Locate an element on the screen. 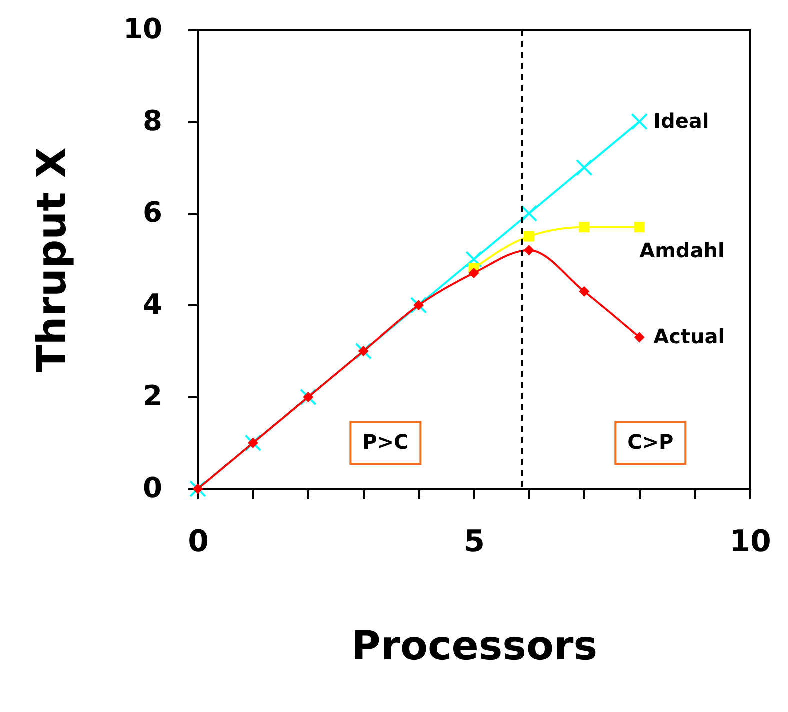 This screenshot has width=788, height=712. annotation: P>C is located at coordinates (385, 442).